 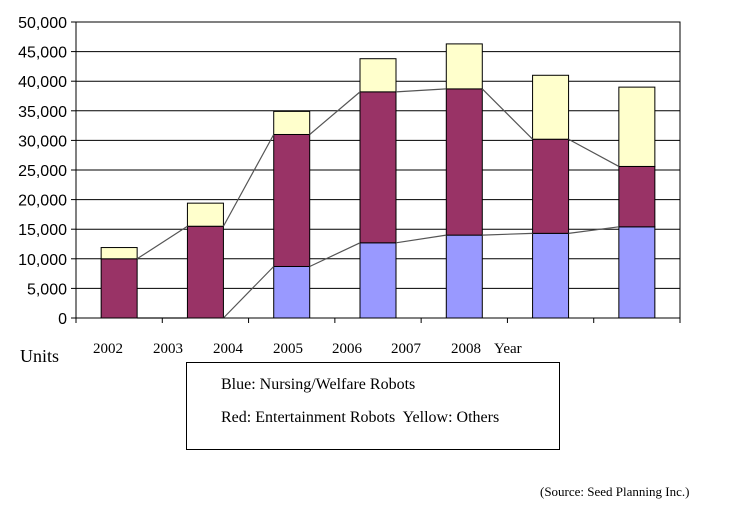 What do you see at coordinates (42, 141) in the screenshot?
I see `y-tick-label: 30,000` at bounding box center [42, 141].